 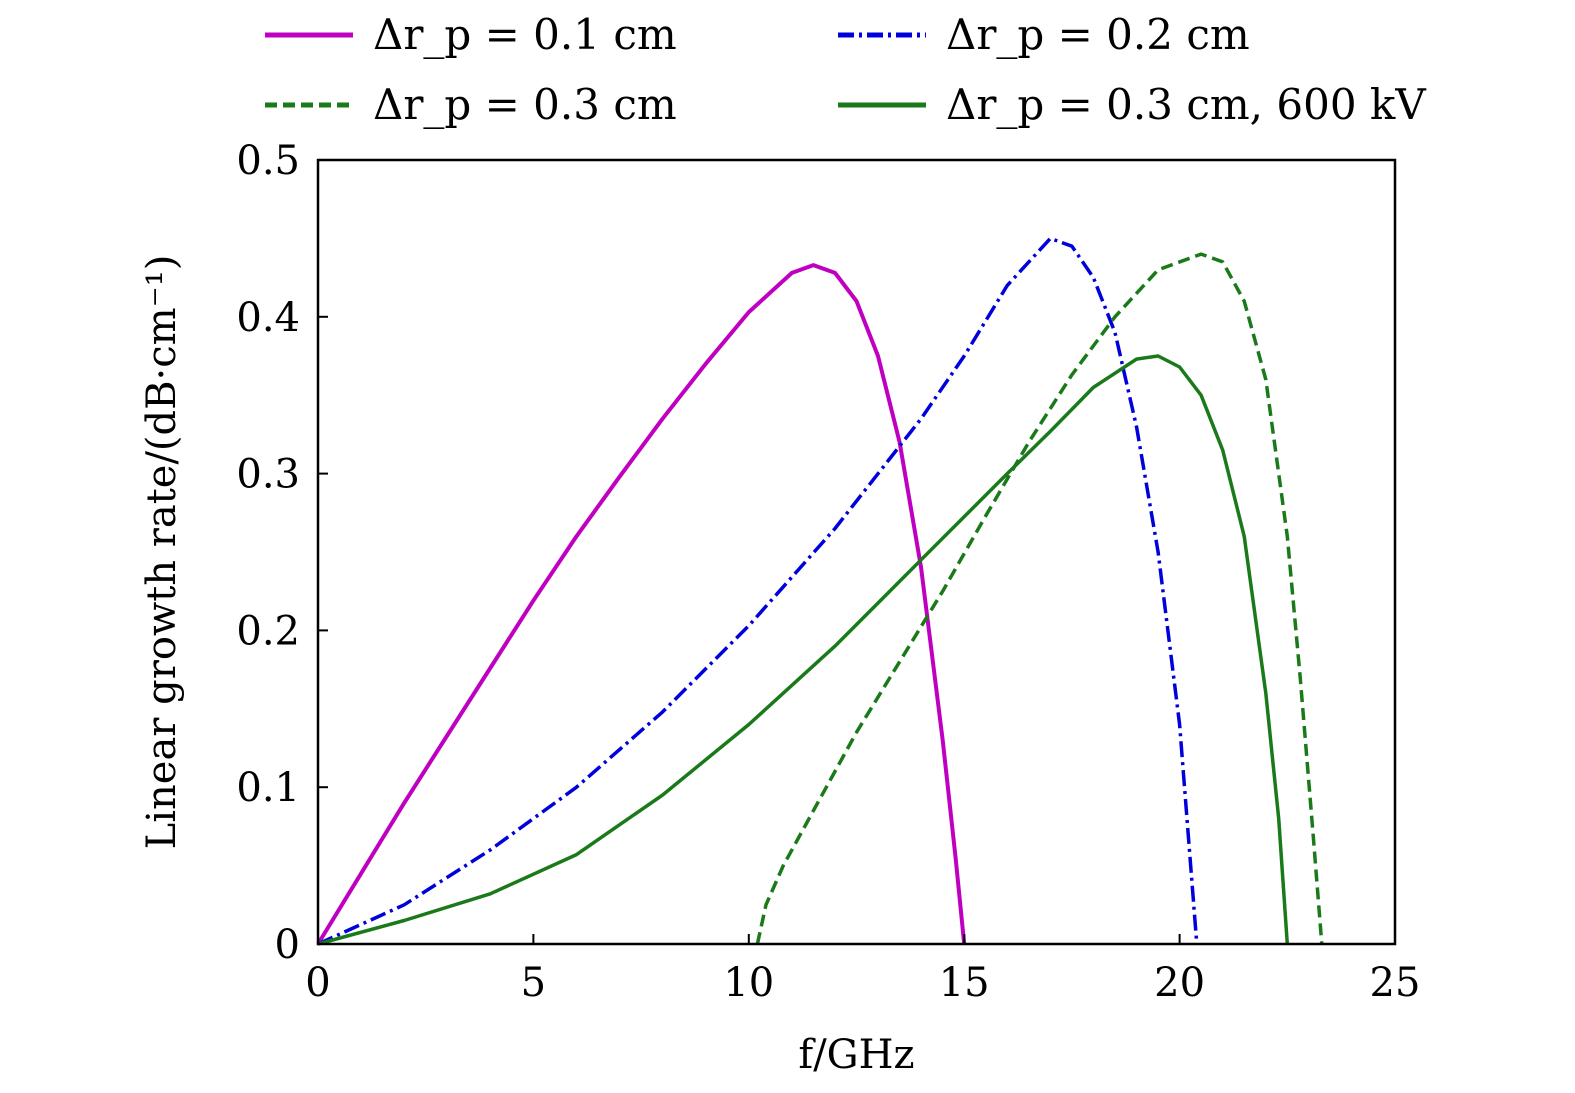 What do you see at coordinates (1186, 104) in the screenshot?
I see `legend-label: Δr_p = 0.3 cm, 600 kV` at bounding box center [1186, 104].